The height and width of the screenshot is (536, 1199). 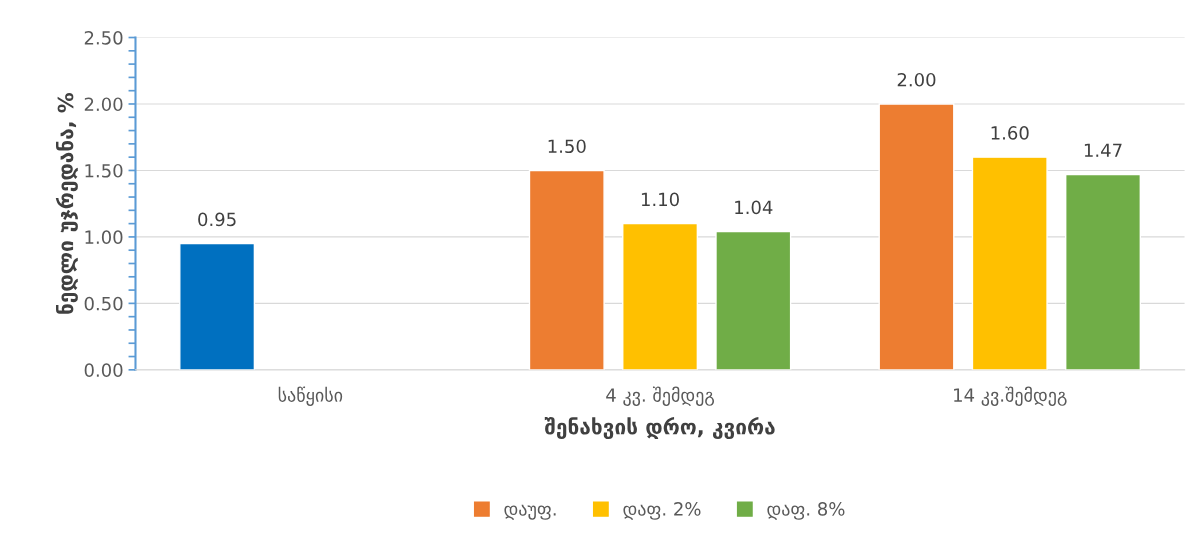 I want to click on x-tick-label: 14 კვ.შემდეგ, so click(x=1010, y=396).